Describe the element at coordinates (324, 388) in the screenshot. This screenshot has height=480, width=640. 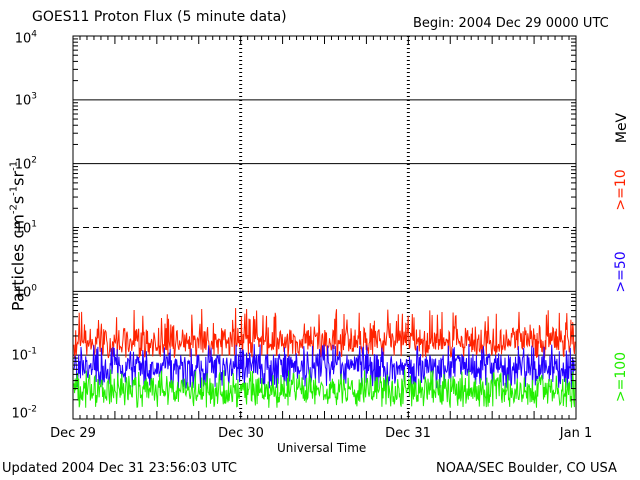
I see `series-line->=100` at that location.